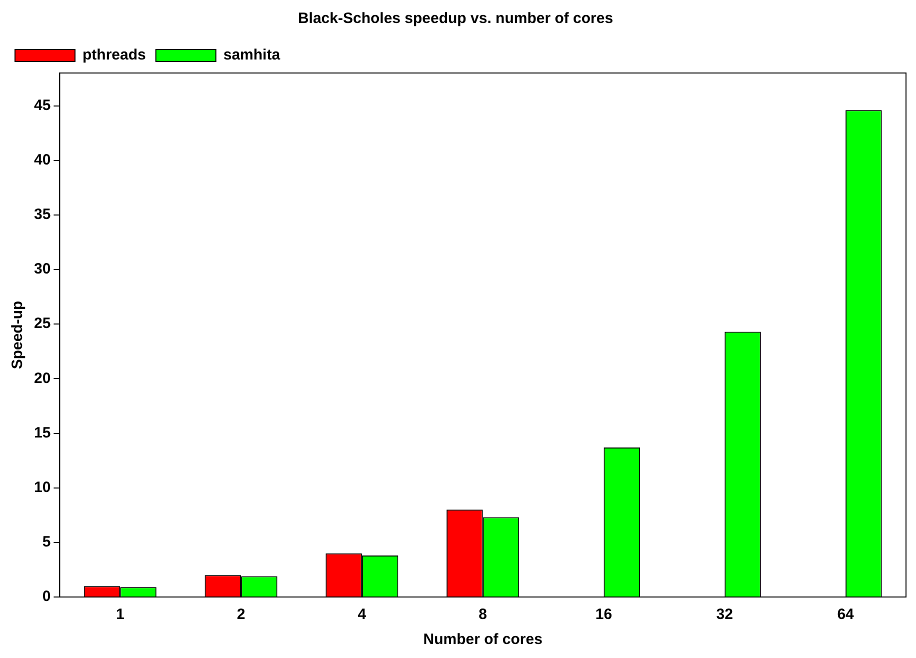  What do you see at coordinates (456, 19) in the screenshot?
I see `chart-title: Black-Scholes speedup vs. number of cores` at bounding box center [456, 19].